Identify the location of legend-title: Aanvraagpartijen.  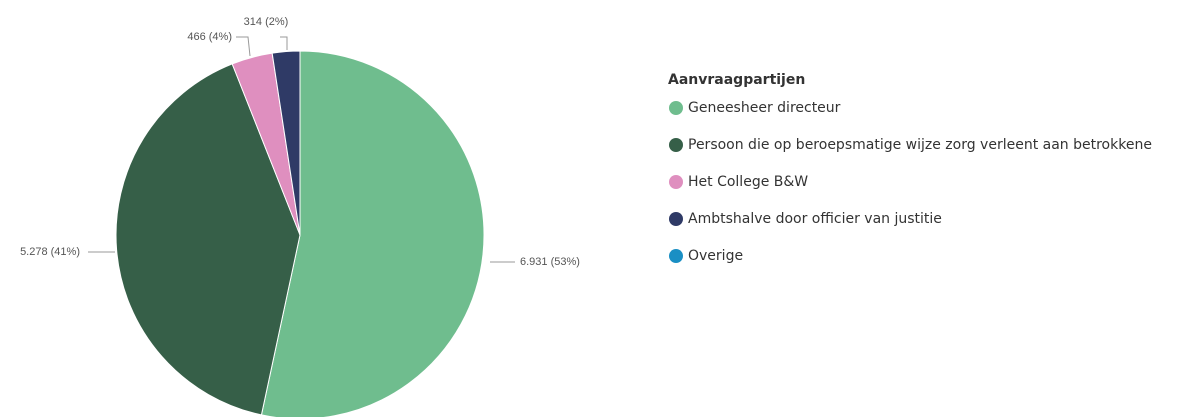
(736, 80).